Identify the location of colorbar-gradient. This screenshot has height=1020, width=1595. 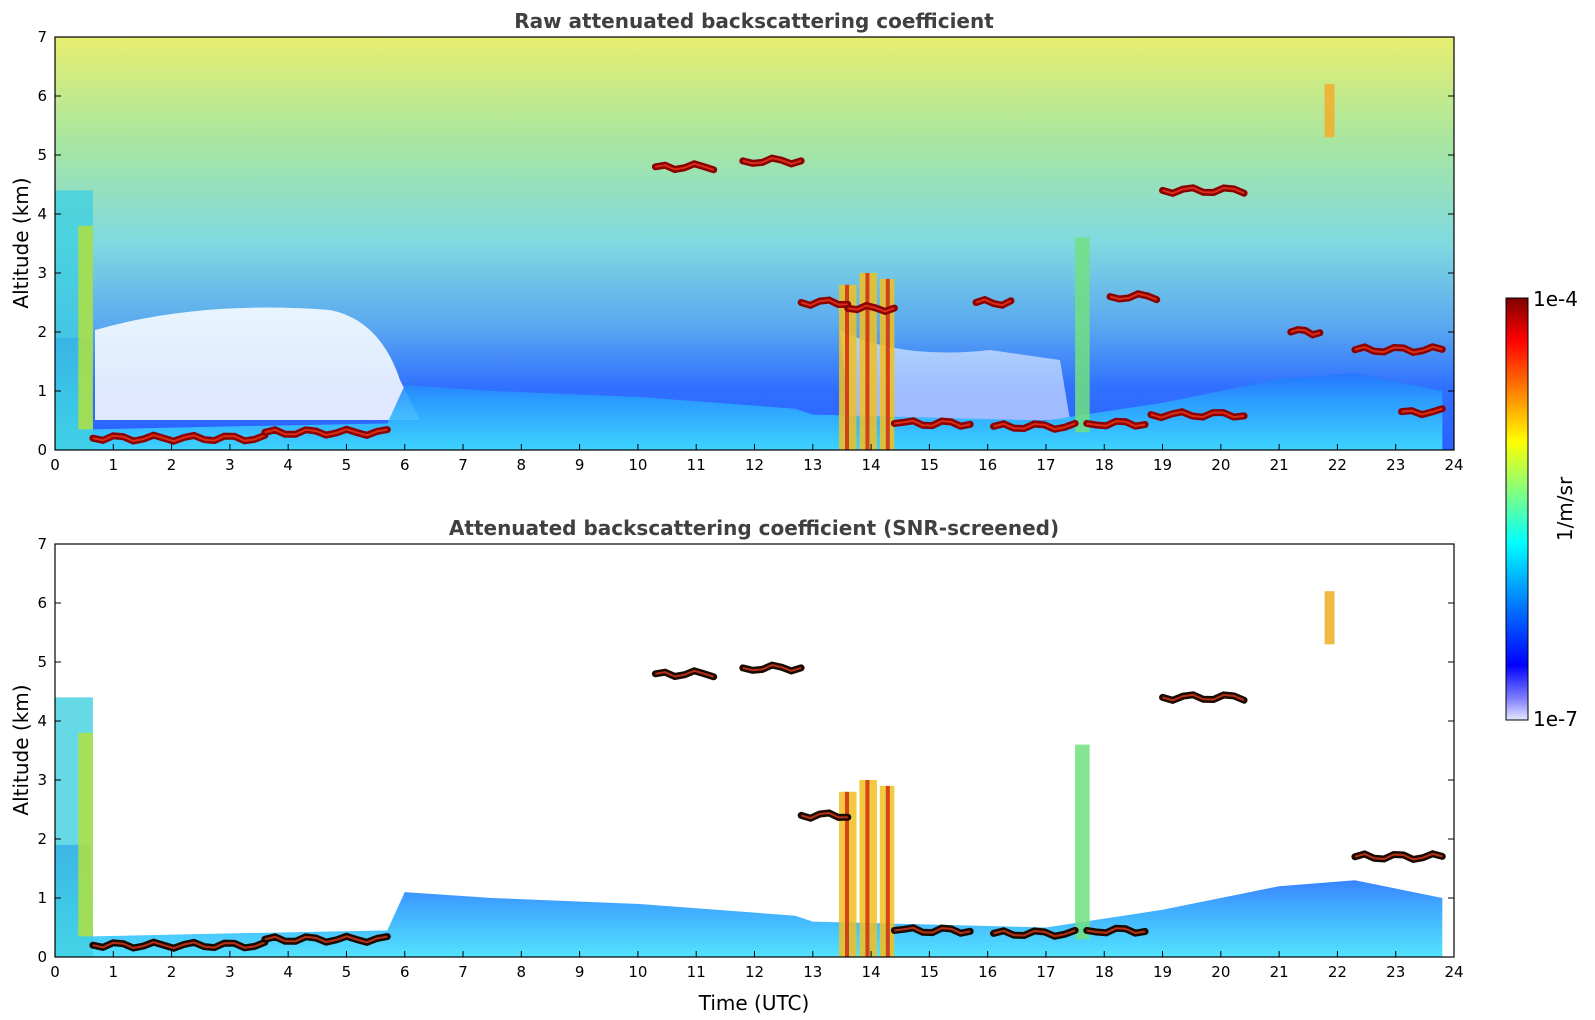
(1517, 509).